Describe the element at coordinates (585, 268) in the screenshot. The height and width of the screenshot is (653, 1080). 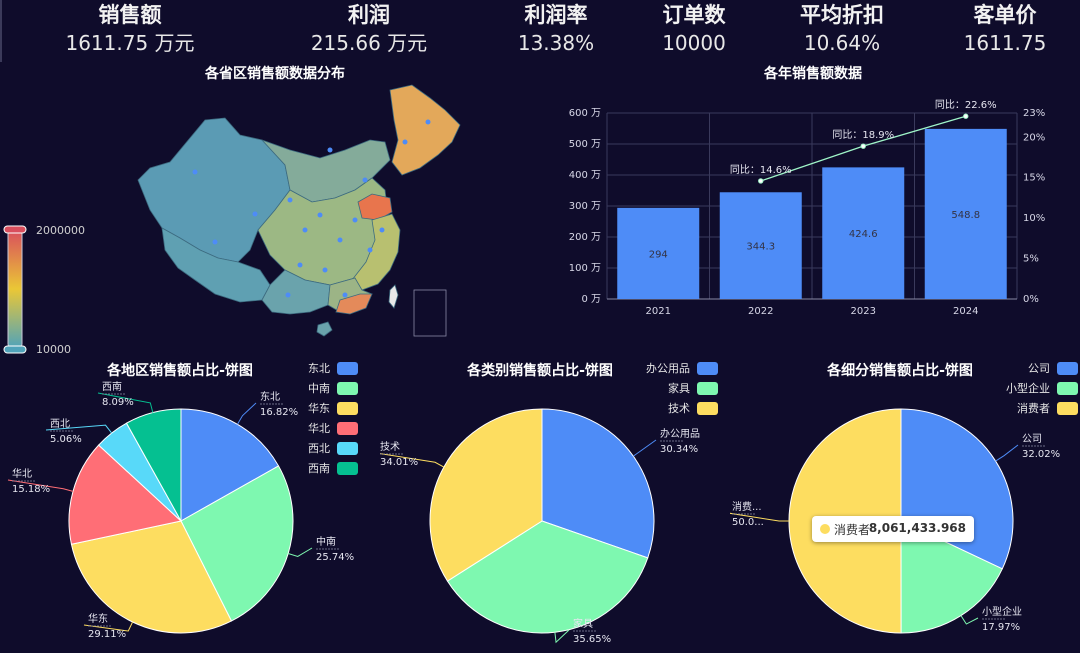
I see `y-tick-label: 100 万` at that location.